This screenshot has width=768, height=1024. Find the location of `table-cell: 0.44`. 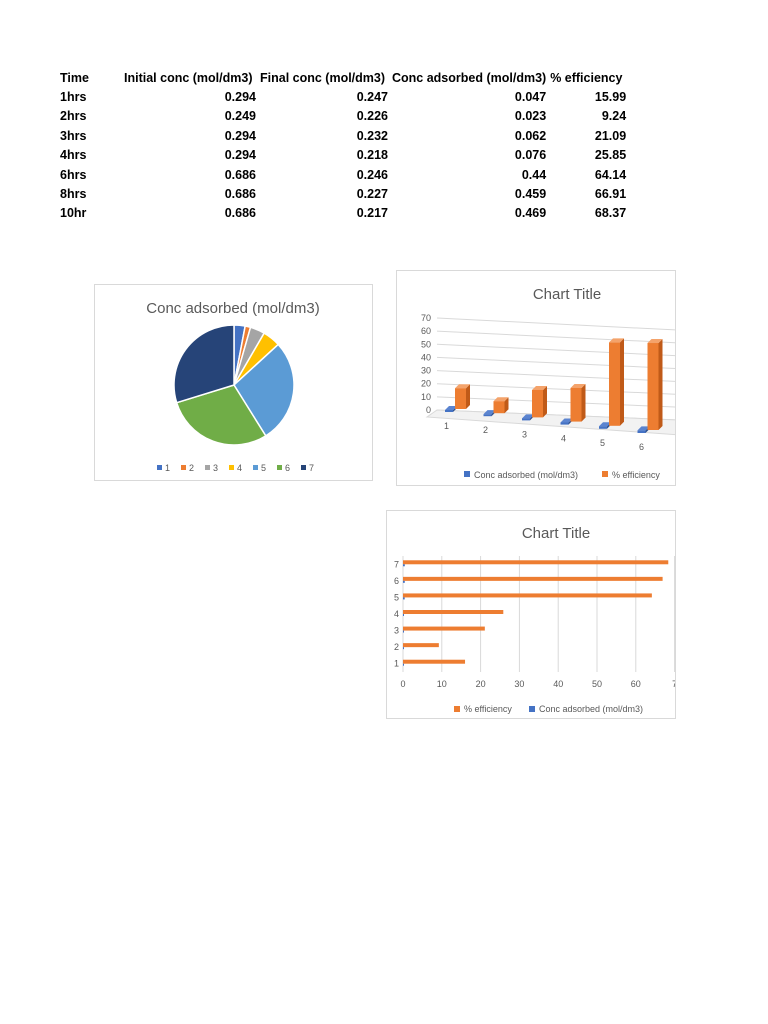

table-cell: 0.44 is located at coordinates (534, 174).